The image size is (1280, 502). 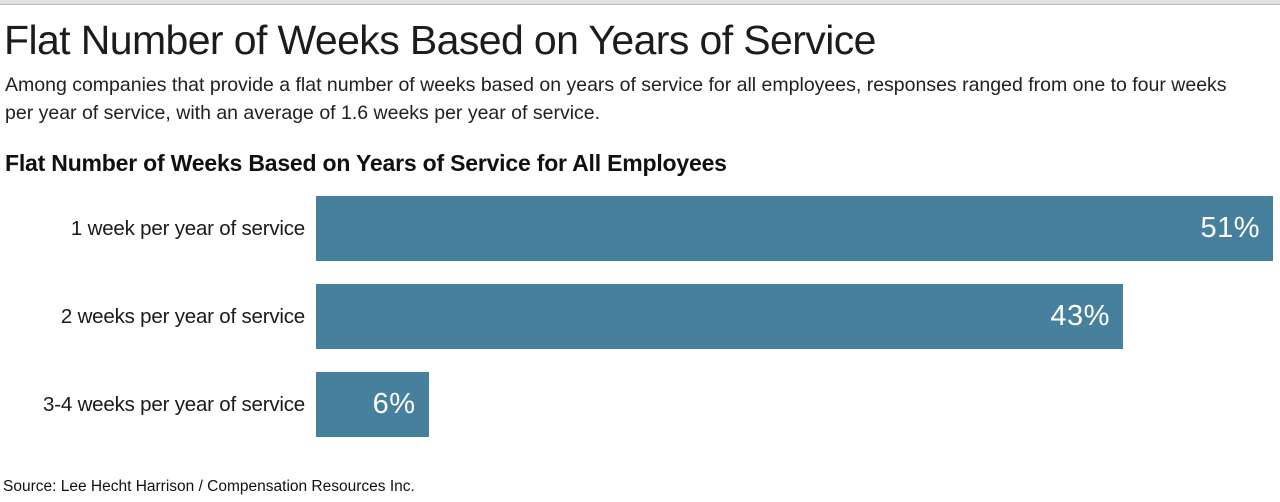 What do you see at coordinates (187, 228) in the screenshot?
I see `bar-category-label: 1 week per year of service` at bounding box center [187, 228].